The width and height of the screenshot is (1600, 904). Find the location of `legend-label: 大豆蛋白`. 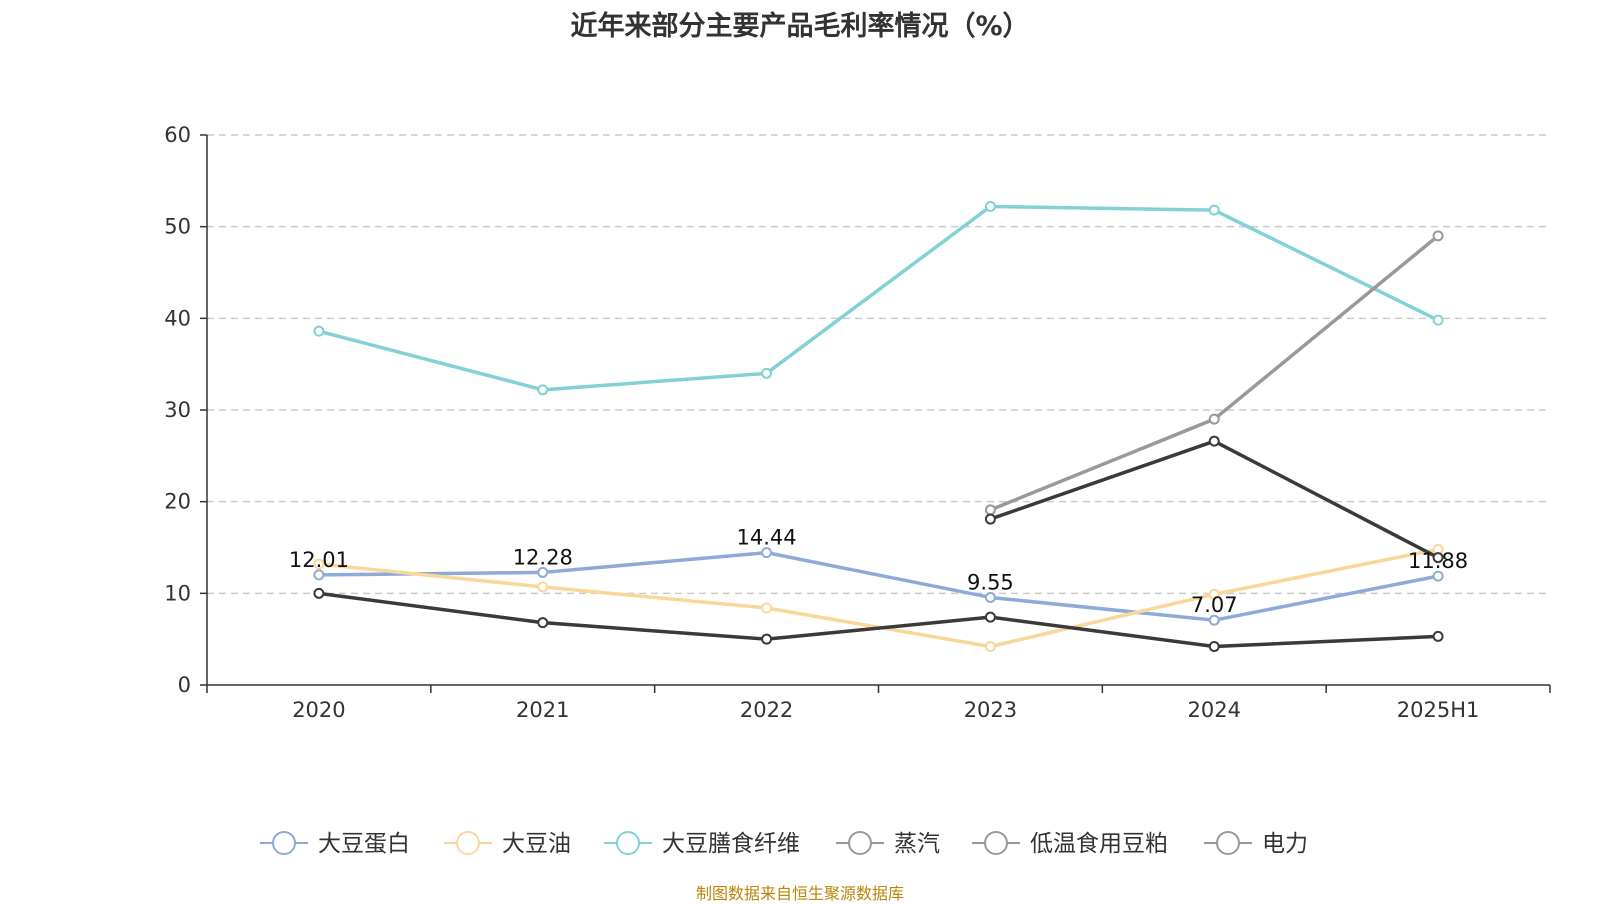

legend-label: 大豆蛋白 is located at coordinates (364, 844).